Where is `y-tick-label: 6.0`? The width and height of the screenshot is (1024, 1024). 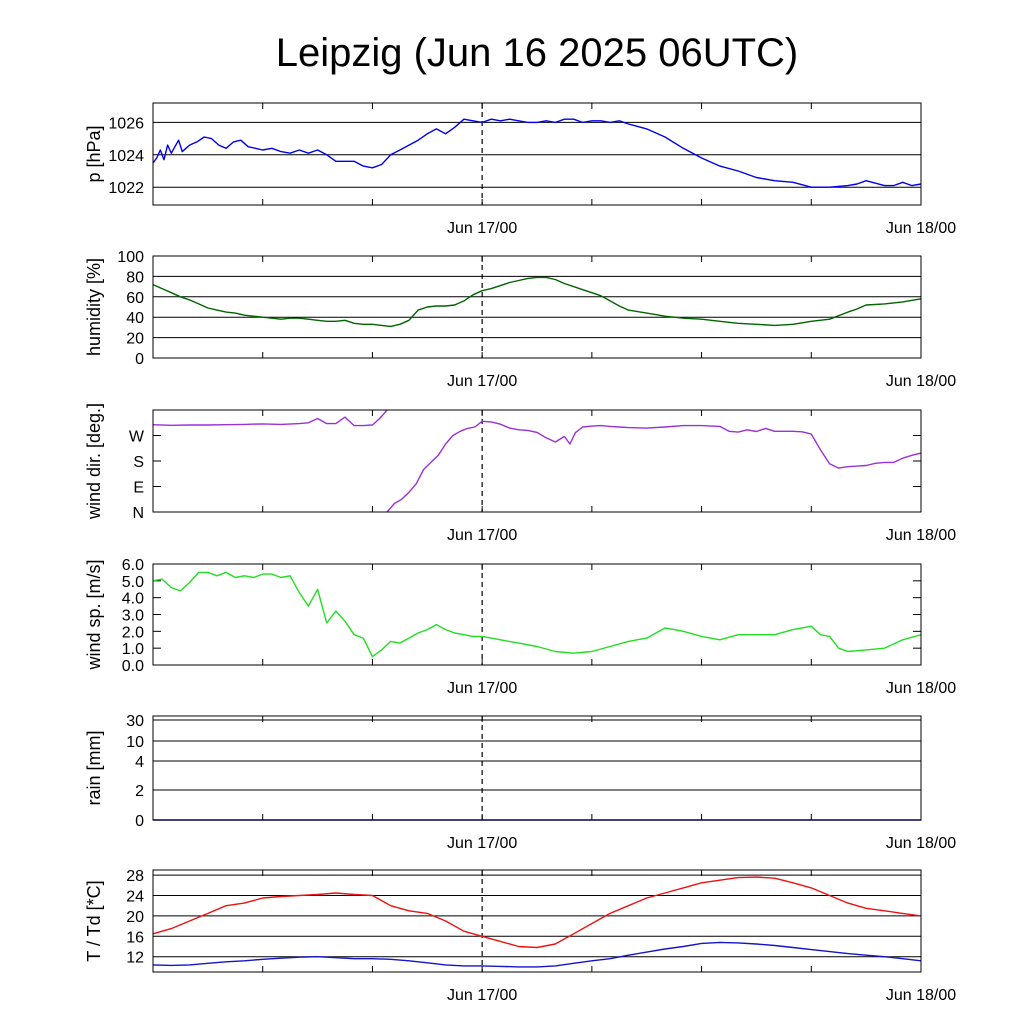 y-tick-label: 6.0 is located at coordinates (133, 565).